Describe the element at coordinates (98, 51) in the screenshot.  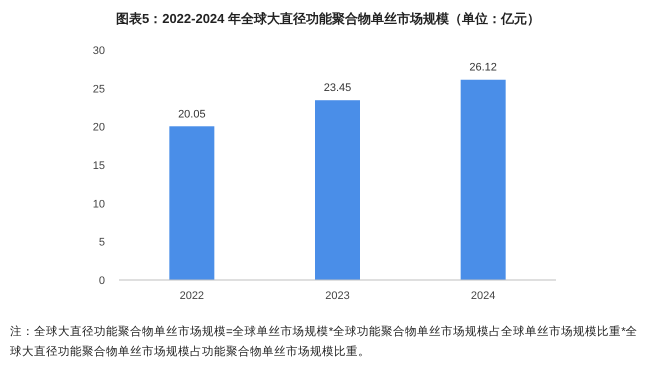
I see `y-tick-label: 30` at that location.